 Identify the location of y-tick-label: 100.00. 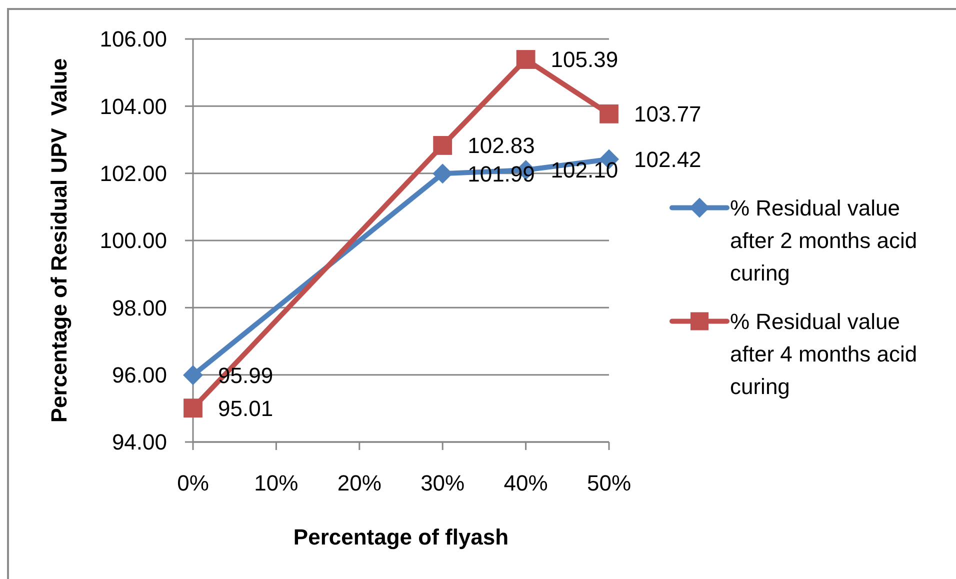
(133, 241).